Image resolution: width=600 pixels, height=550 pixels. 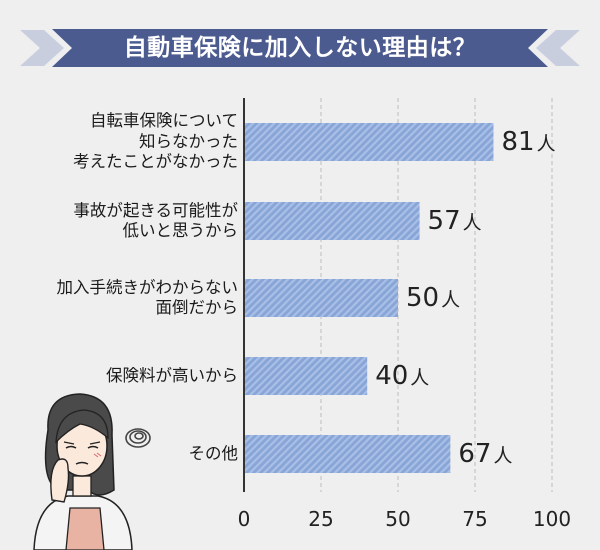 I want to click on category-label-line: 考えたことがなかった, so click(x=155, y=162).